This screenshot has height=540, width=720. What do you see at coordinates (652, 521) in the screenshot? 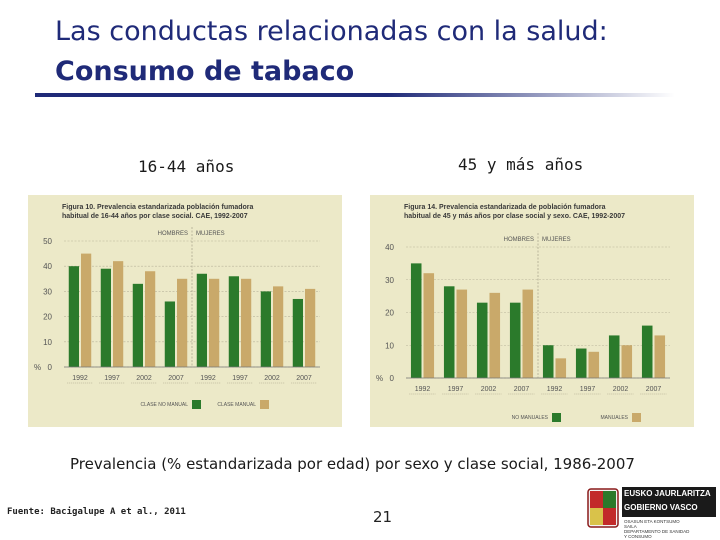
I see `logo-line-3: OSASUN ETA KONTSUMO` at bounding box center [652, 521].